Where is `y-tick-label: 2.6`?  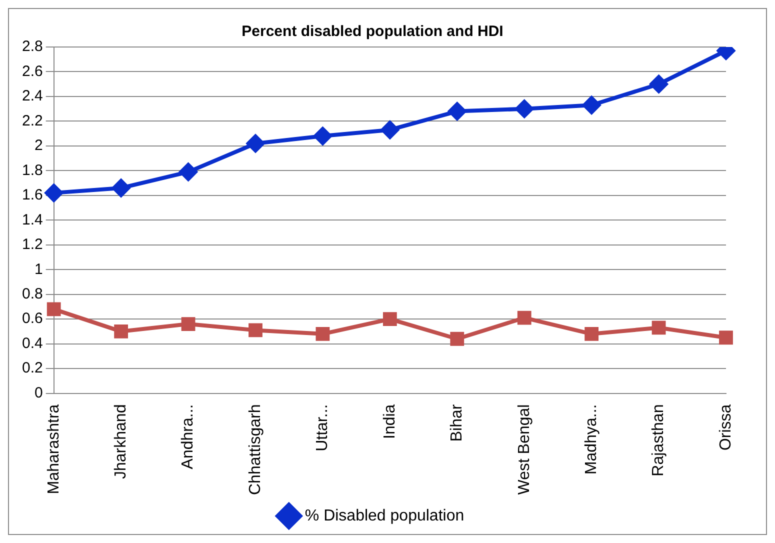 y-tick-label: 2.6 is located at coordinates (32, 71).